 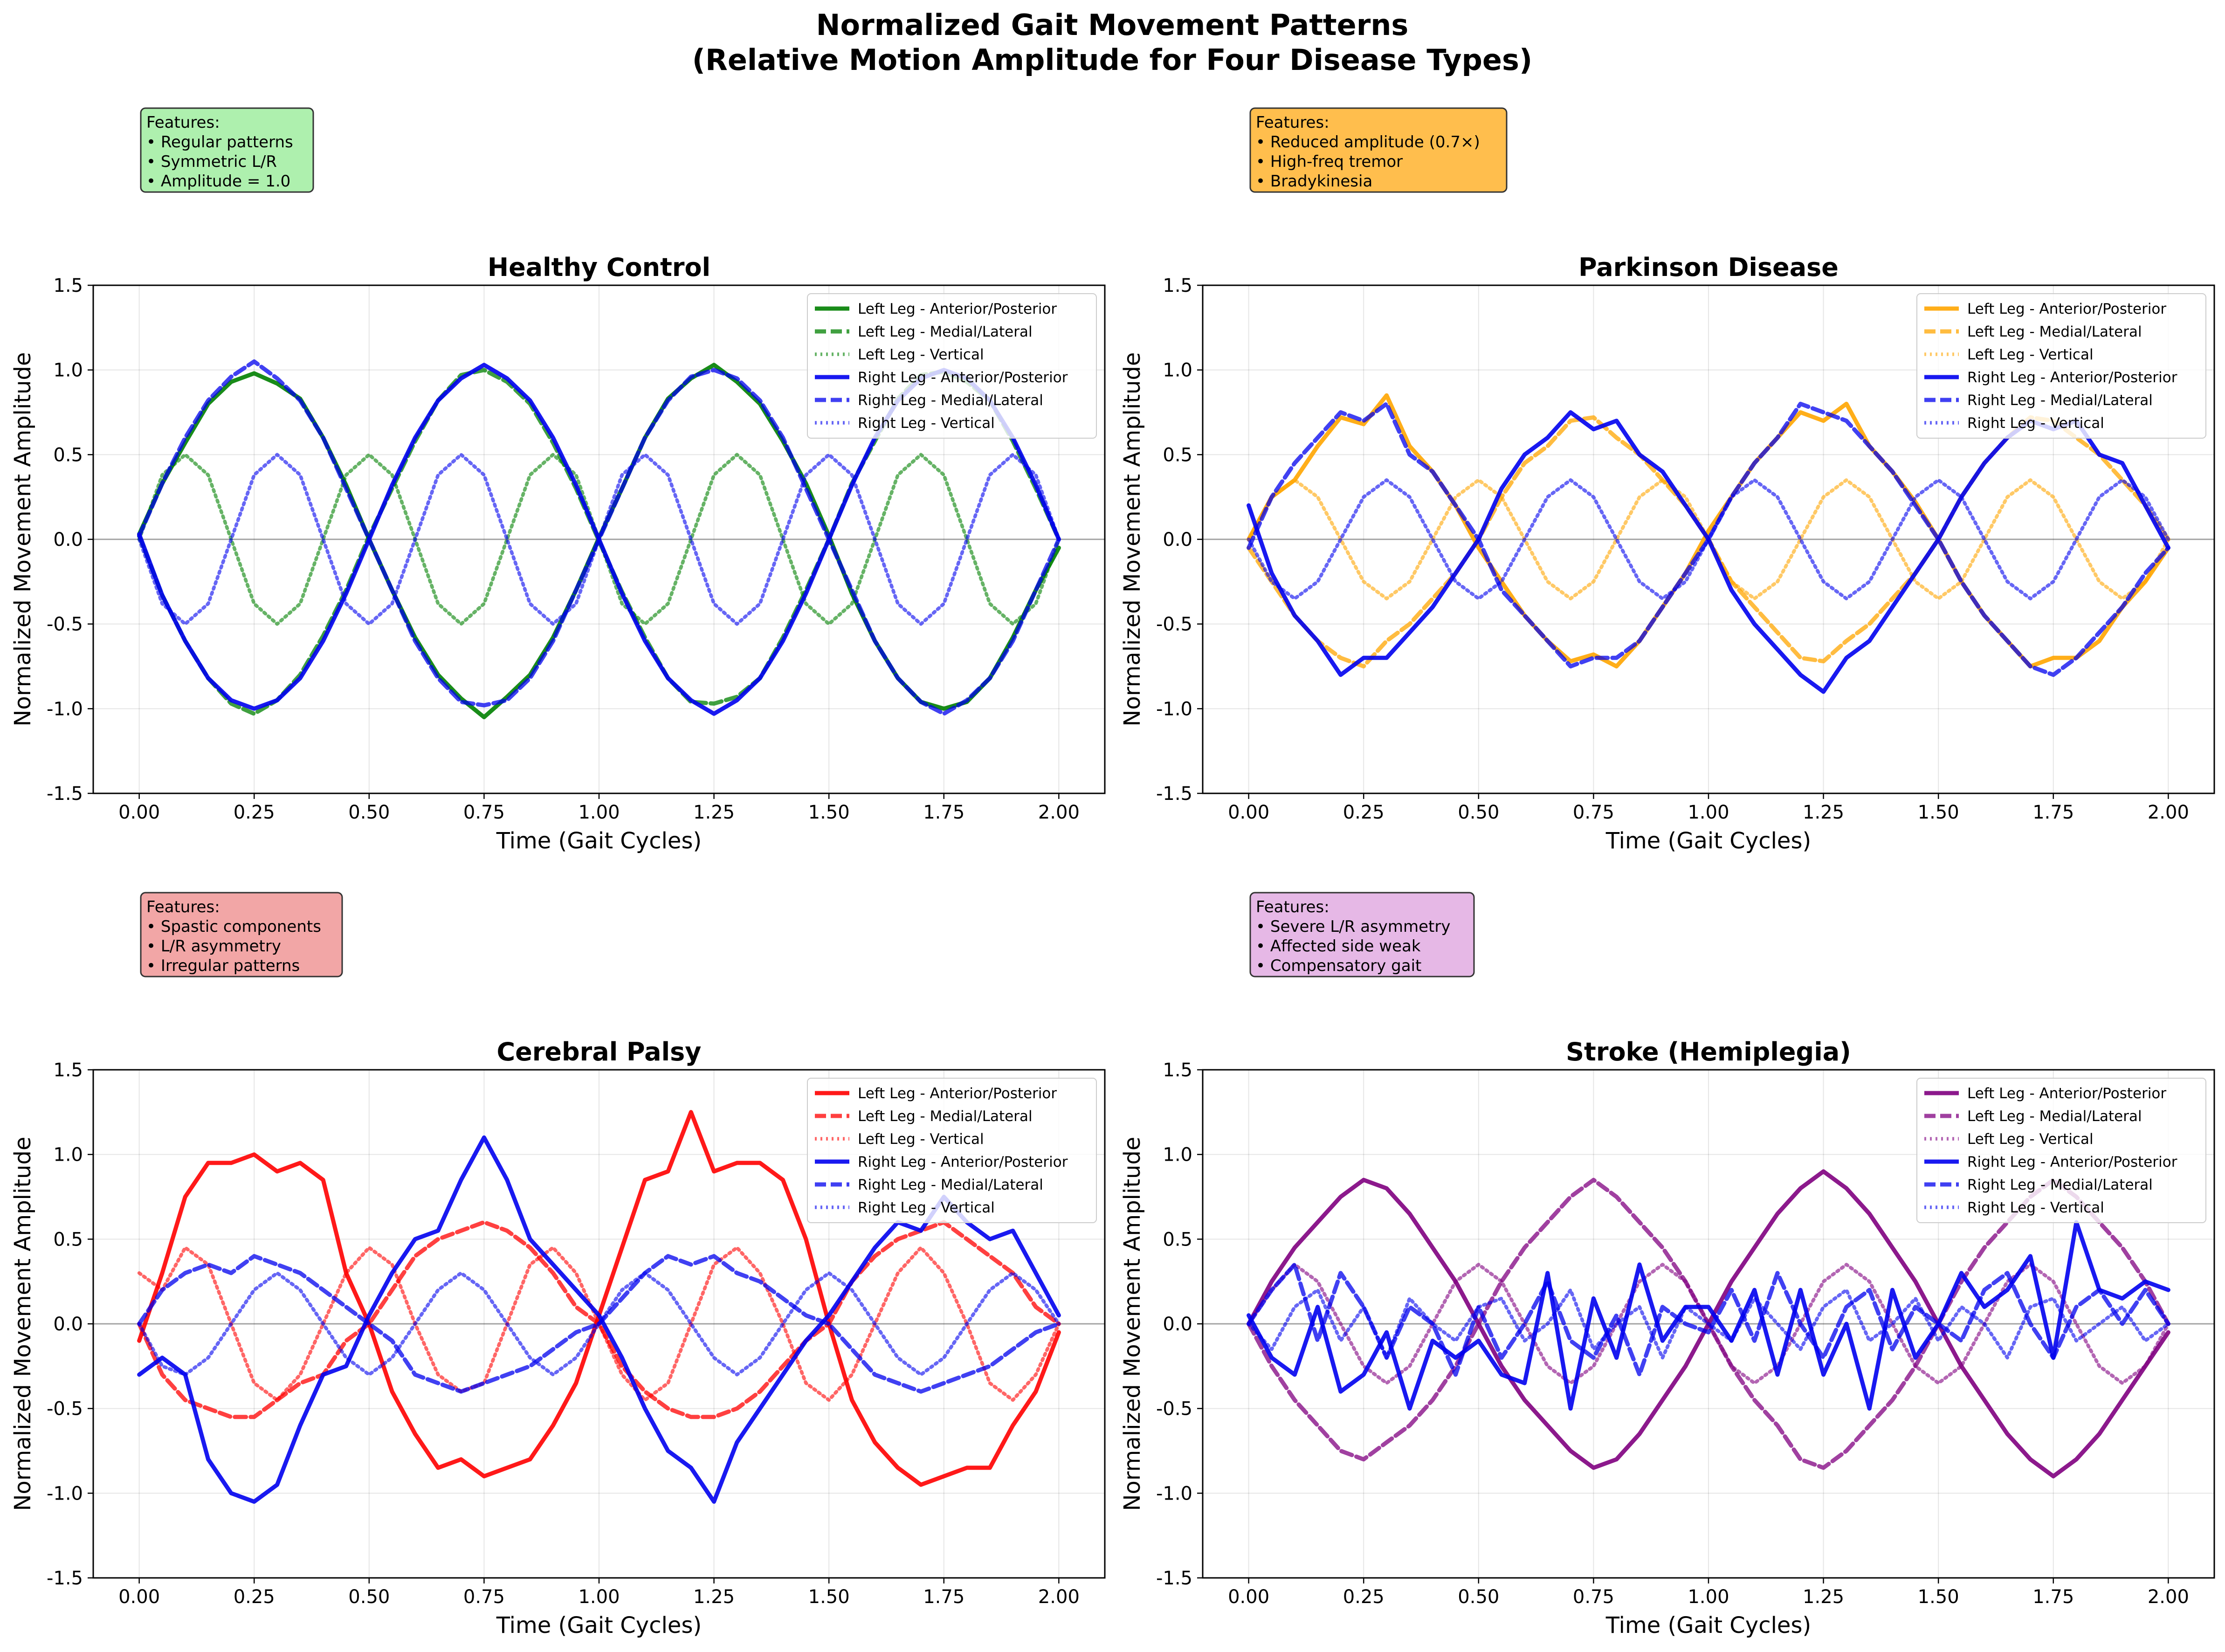 I want to click on annotation-line: • High-freq tremor, so click(x=1329, y=161).